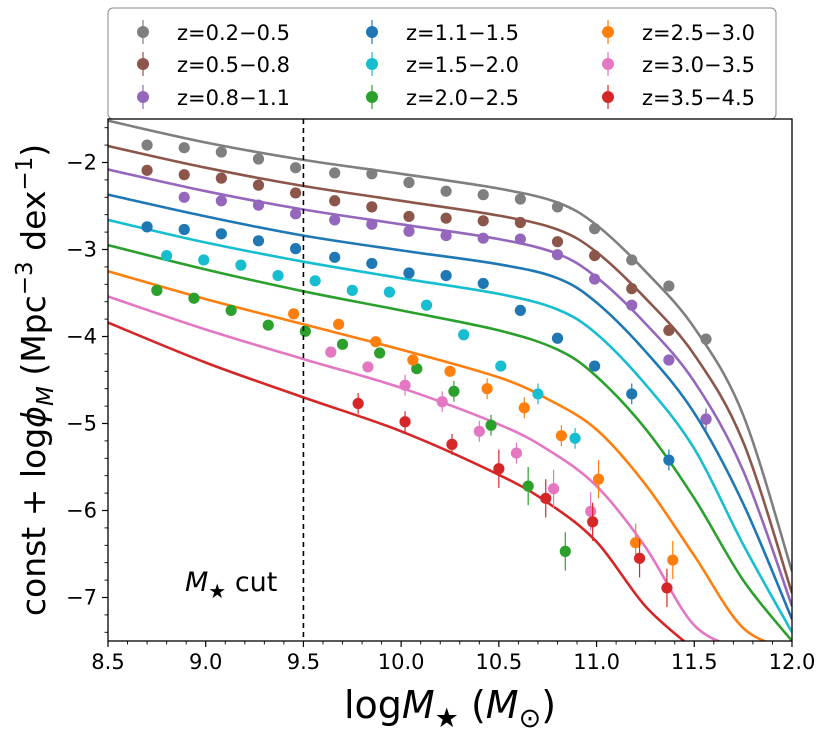 This screenshot has height=736, width=830. Describe the element at coordinates (698, 98) in the screenshot. I see `legend-label: z=3.5−4.5` at that location.